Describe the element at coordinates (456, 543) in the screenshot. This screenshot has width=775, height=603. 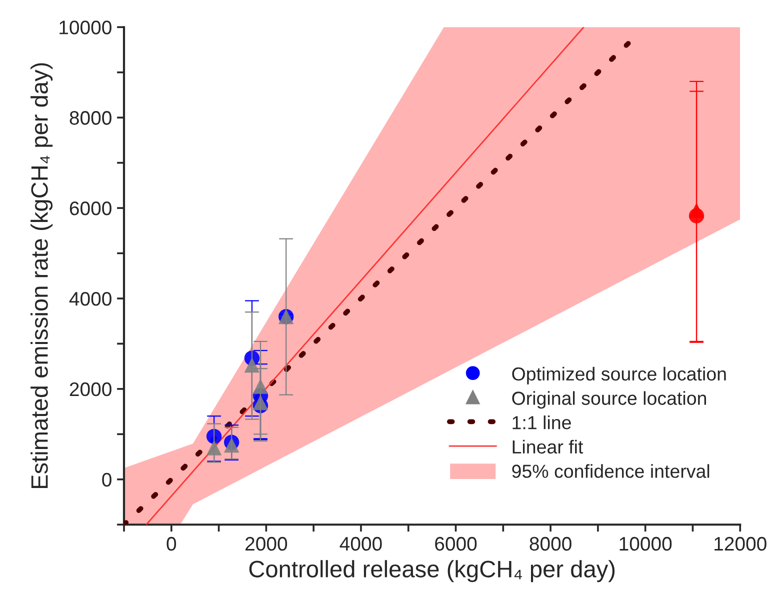
I see `x-tick-label: 6000` at that location.